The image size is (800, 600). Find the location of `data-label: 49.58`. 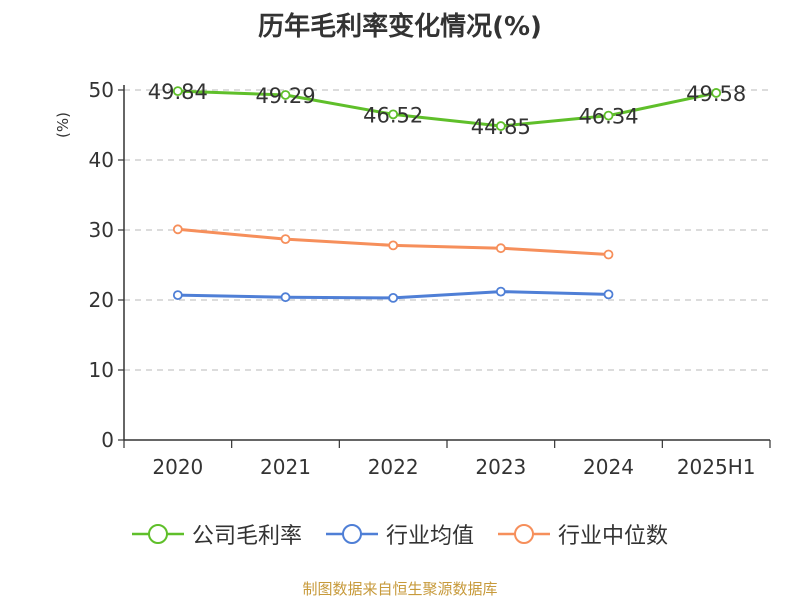

data-label: 49.58 is located at coordinates (716, 94).